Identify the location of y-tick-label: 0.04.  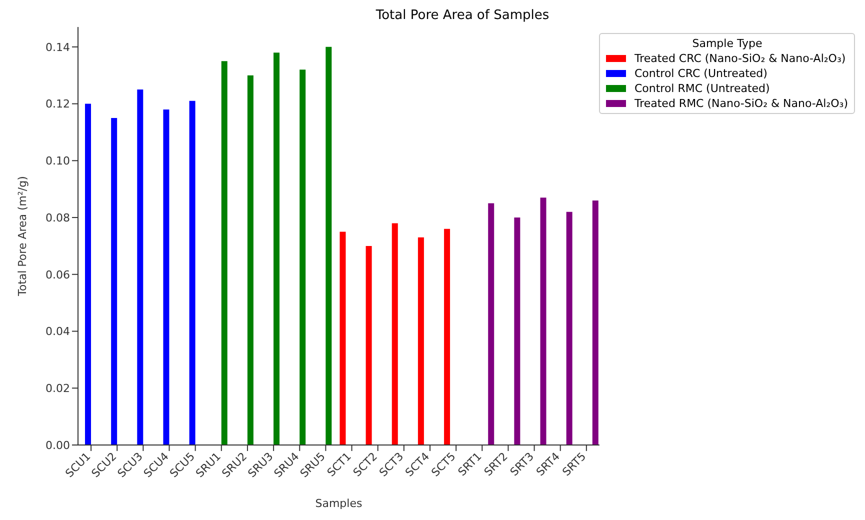
(58, 331).